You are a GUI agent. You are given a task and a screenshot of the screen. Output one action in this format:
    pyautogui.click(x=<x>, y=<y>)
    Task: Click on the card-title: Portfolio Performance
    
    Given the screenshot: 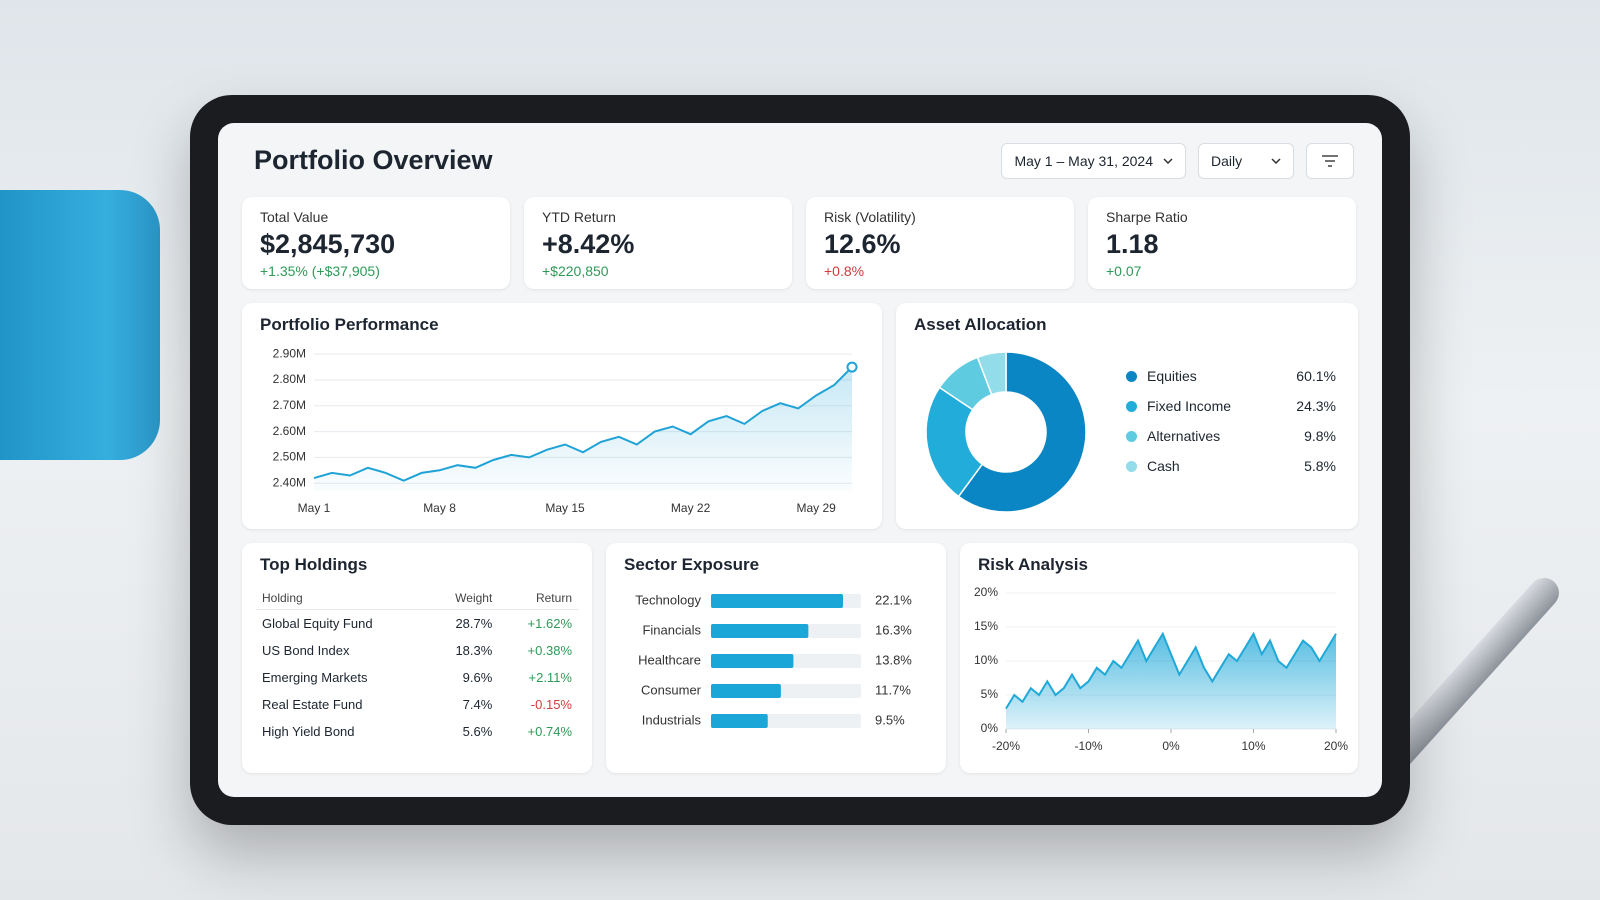 What is the action you would take?
    pyautogui.click(x=349, y=324)
    